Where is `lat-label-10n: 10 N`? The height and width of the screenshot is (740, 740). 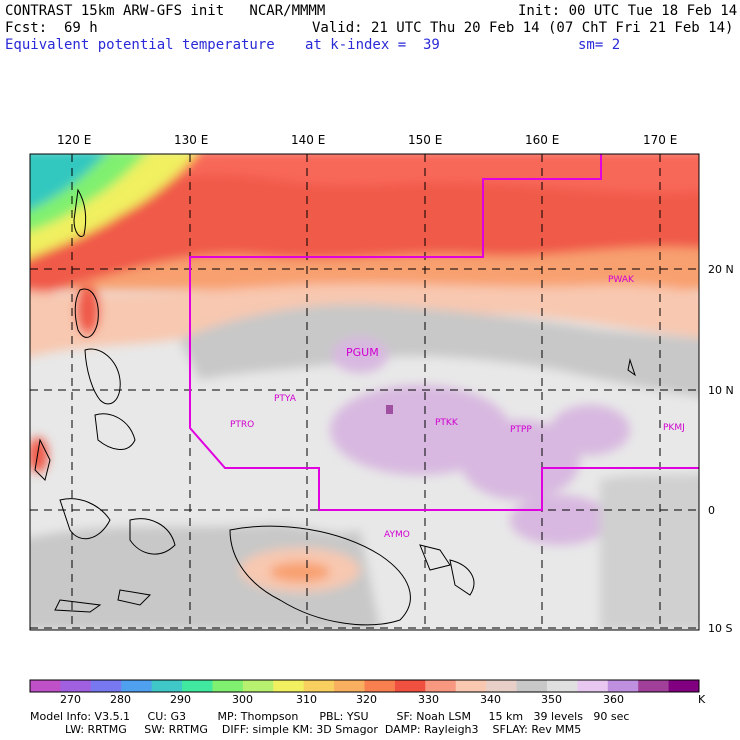 lat-label-10n: 10 N is located at coordinates (721, 390).